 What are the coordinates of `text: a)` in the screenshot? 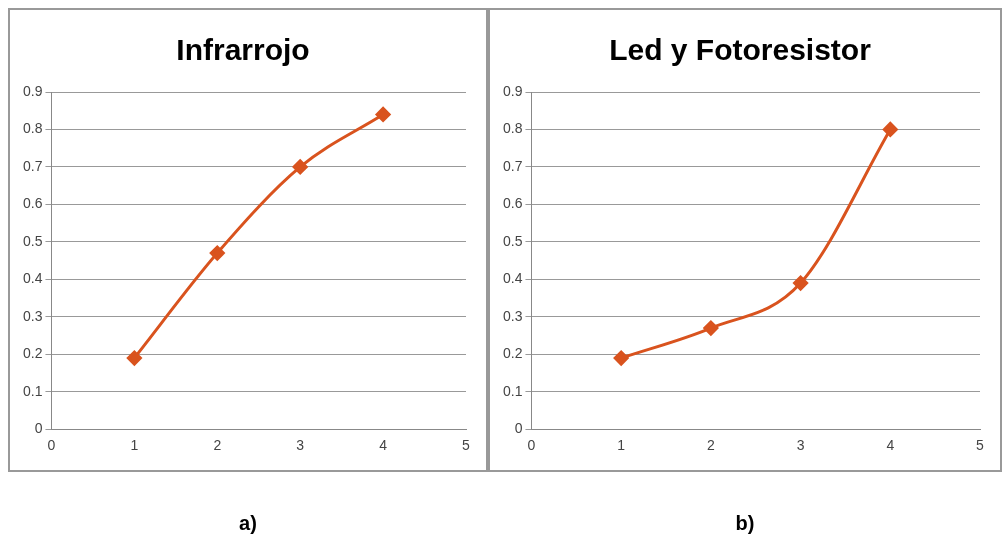 It's located at (248, 523).